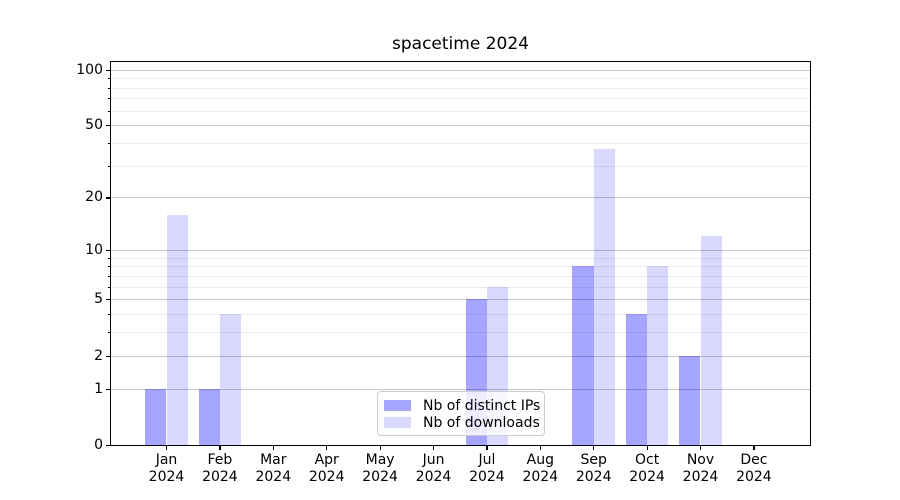 This screenshot has height=500, width=900. I want to click on x-tick-month: Sep, so click(593, 460).